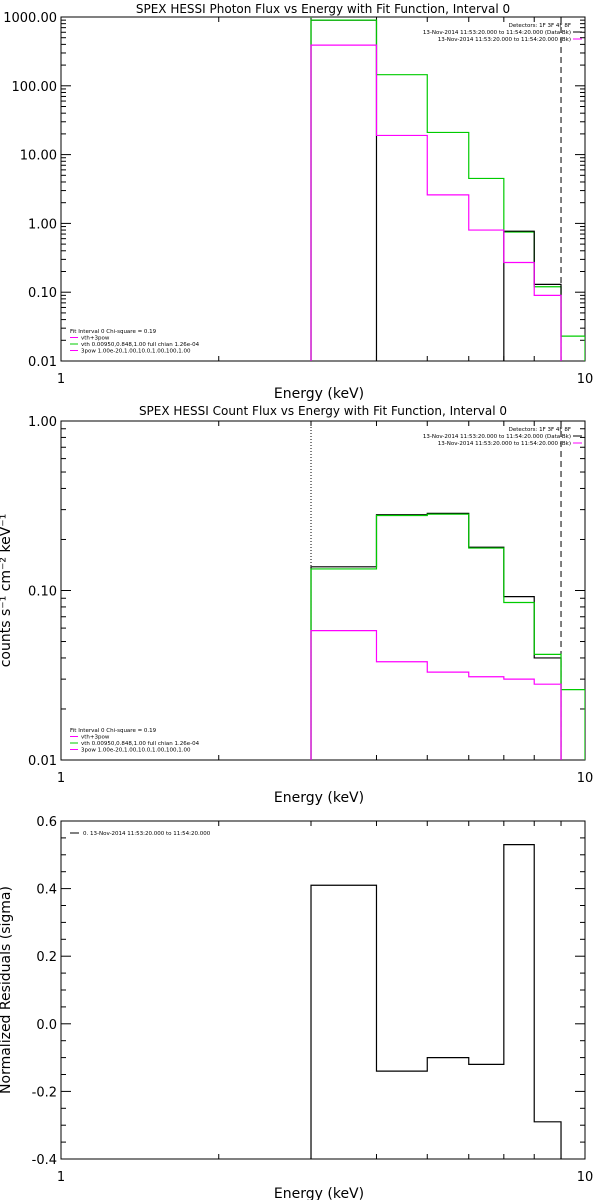  Describe the element at coordinates (7, 591) in the screenshot. I see `y-axis-title: counts s⁻¹ cm⁻² keV⁻¹` at that location.